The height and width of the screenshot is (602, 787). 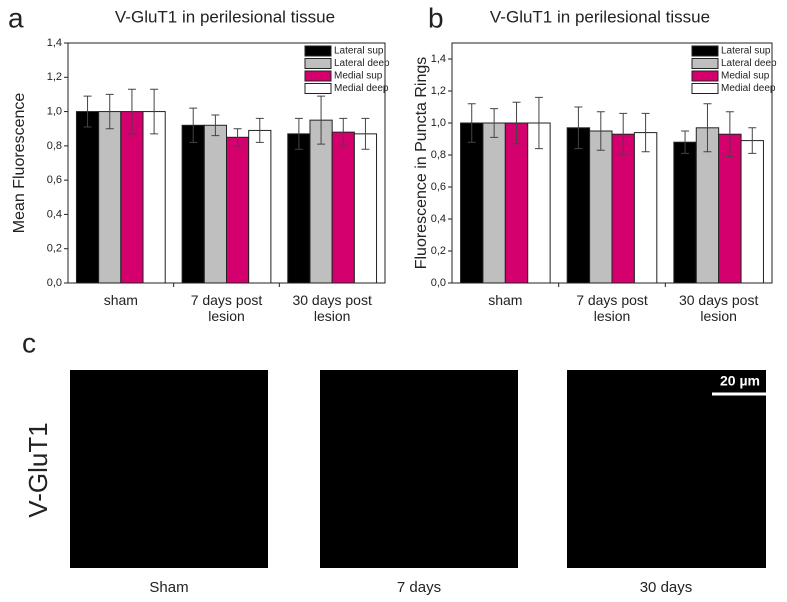 What do you see at coordinates (421, 163) in the screenshot?
I see `y-axis-label: Fluorescence in Puncta Rings` at bounding box center [421, 163].